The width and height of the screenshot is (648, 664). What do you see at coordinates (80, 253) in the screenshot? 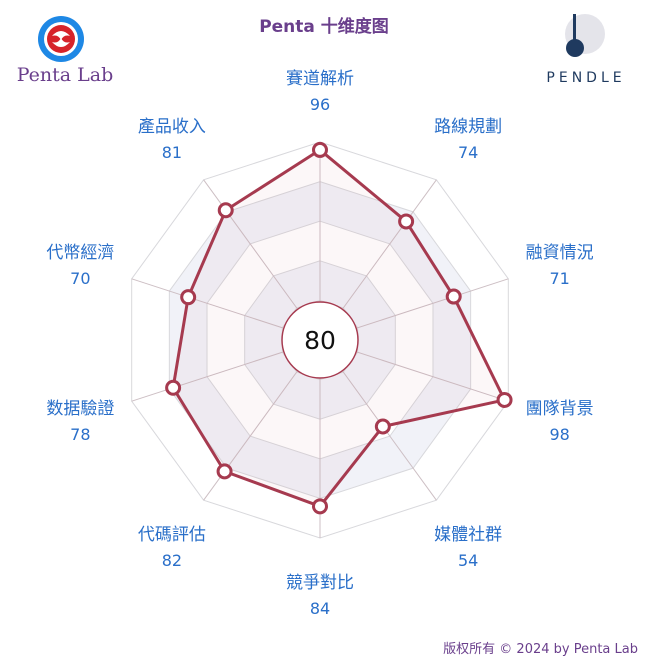
I see `axis-label-8: 代幣經濟` at bounding box center [80, 253].